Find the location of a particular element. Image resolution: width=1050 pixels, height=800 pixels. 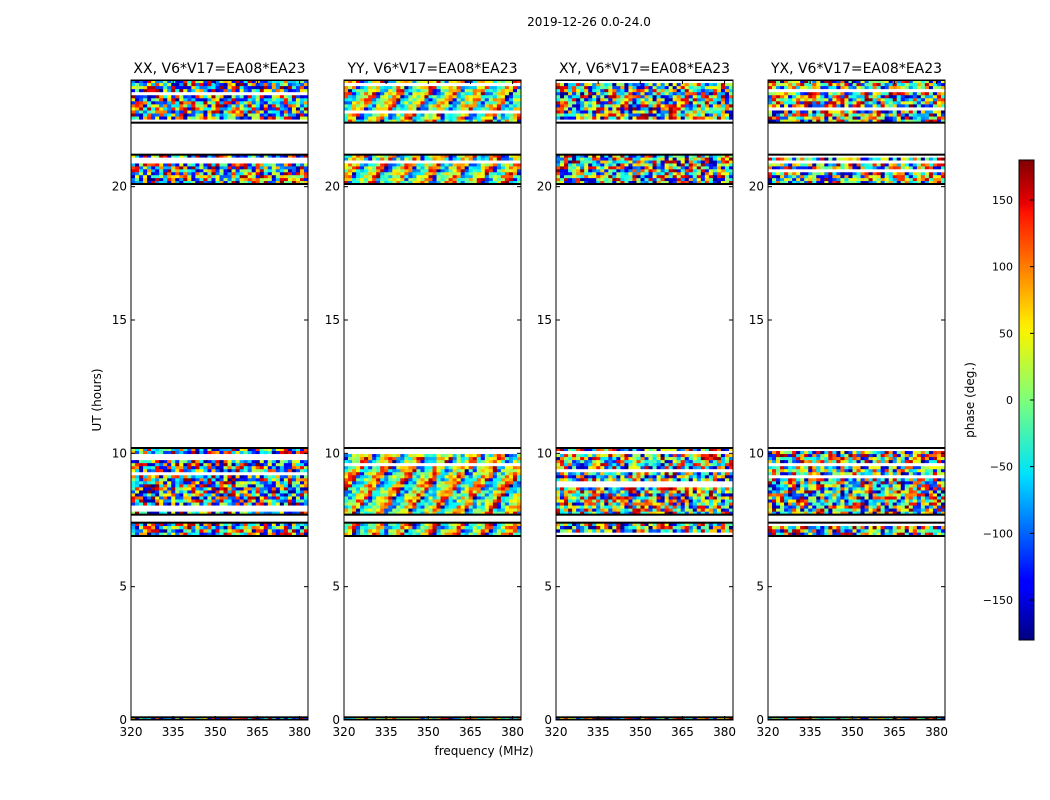

colorbar-tick-label: −50 is located at coordinates (1001, 467).